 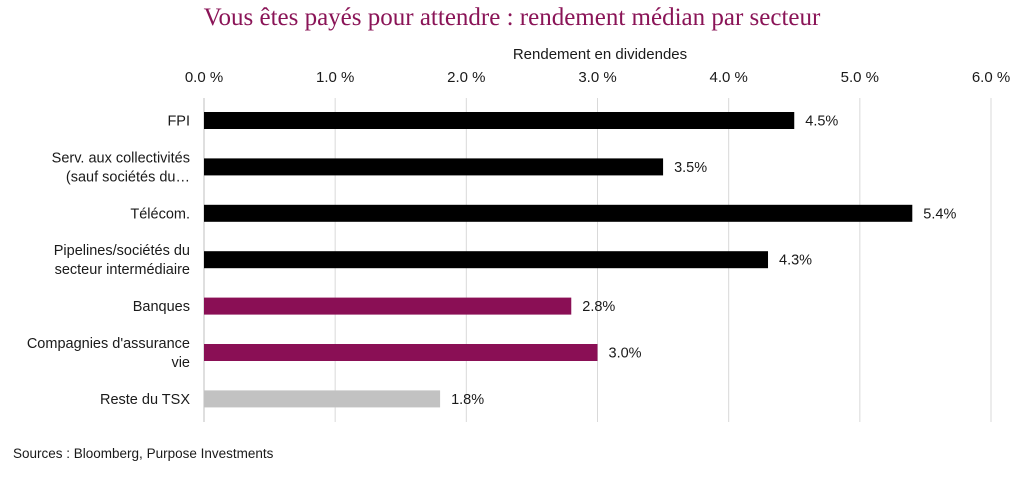 What do you see at coordinates (467, 400) in the screenshot?
I see `value-label: 1.8%` at bounding box center [467, 400].